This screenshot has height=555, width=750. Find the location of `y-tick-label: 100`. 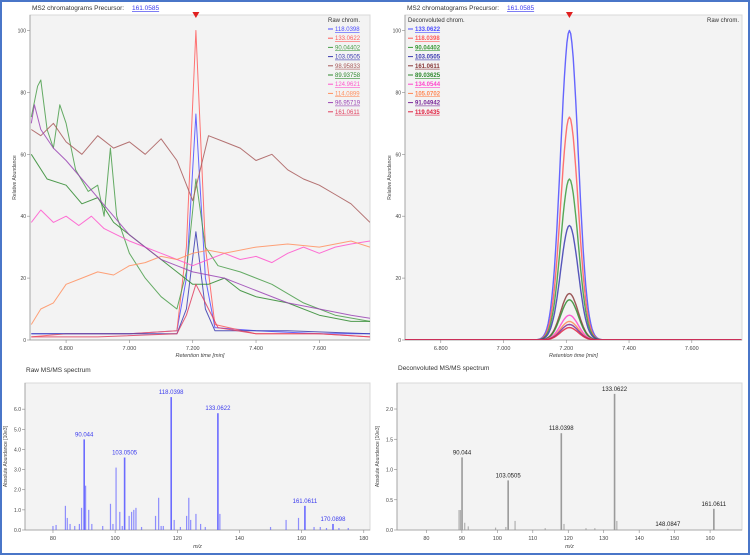

y-tick-label: 100 is located at coordinates (22, 31).